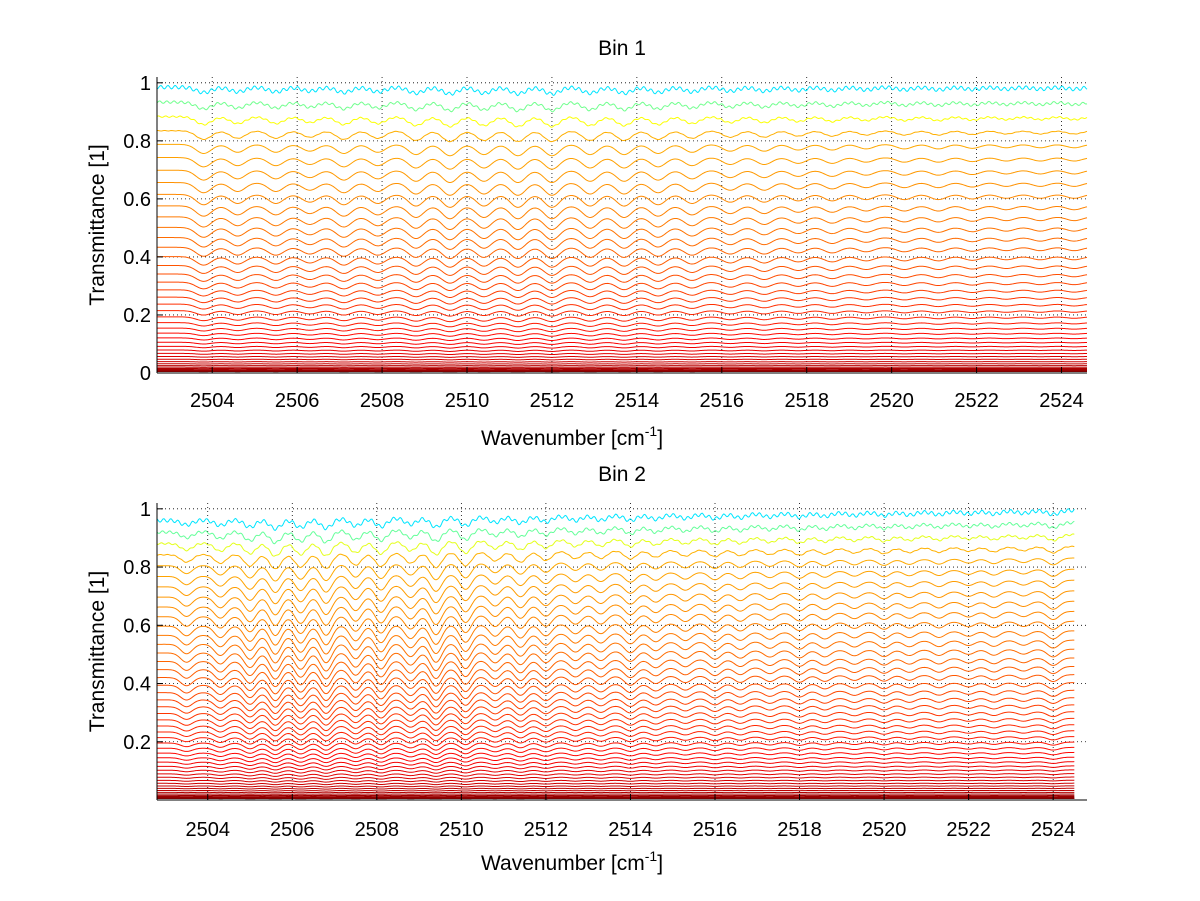  What do you see at coordinates (212, 401) in the screenshot?
I see `x-tick-label: 2504` at bounding box center [212, 401].